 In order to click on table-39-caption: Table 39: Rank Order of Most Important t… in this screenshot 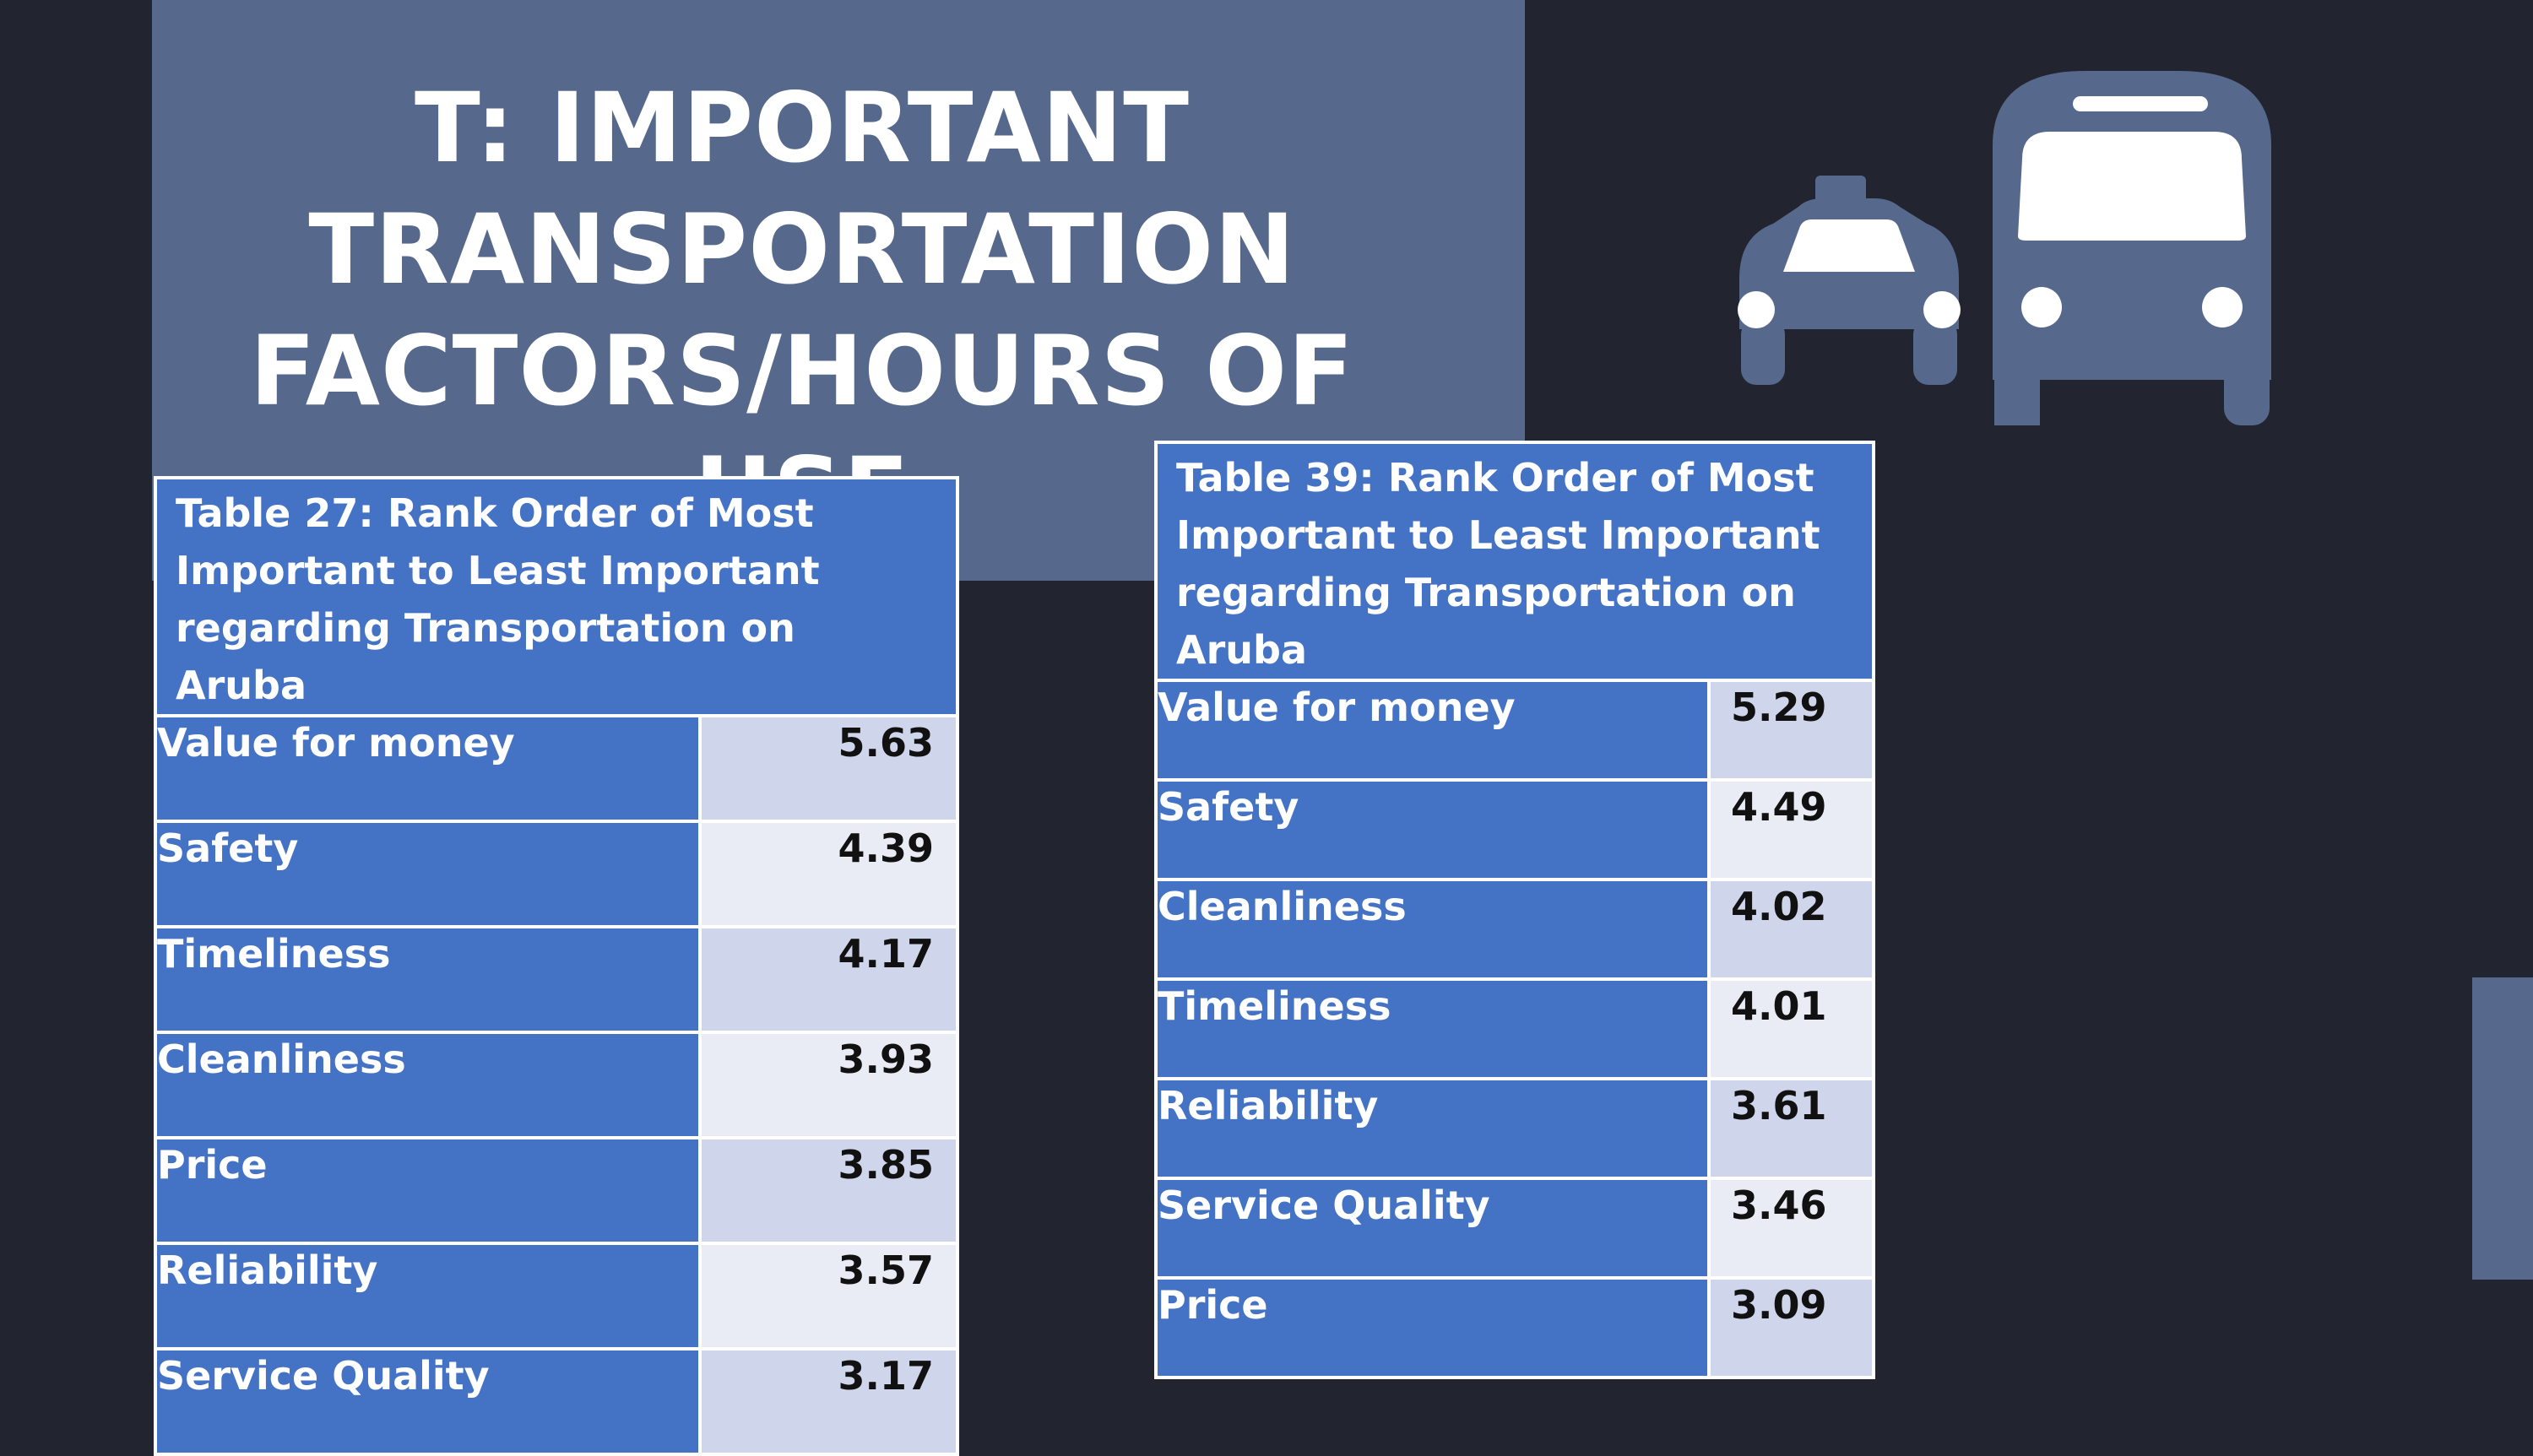, I will do `click(1515, 561)`.